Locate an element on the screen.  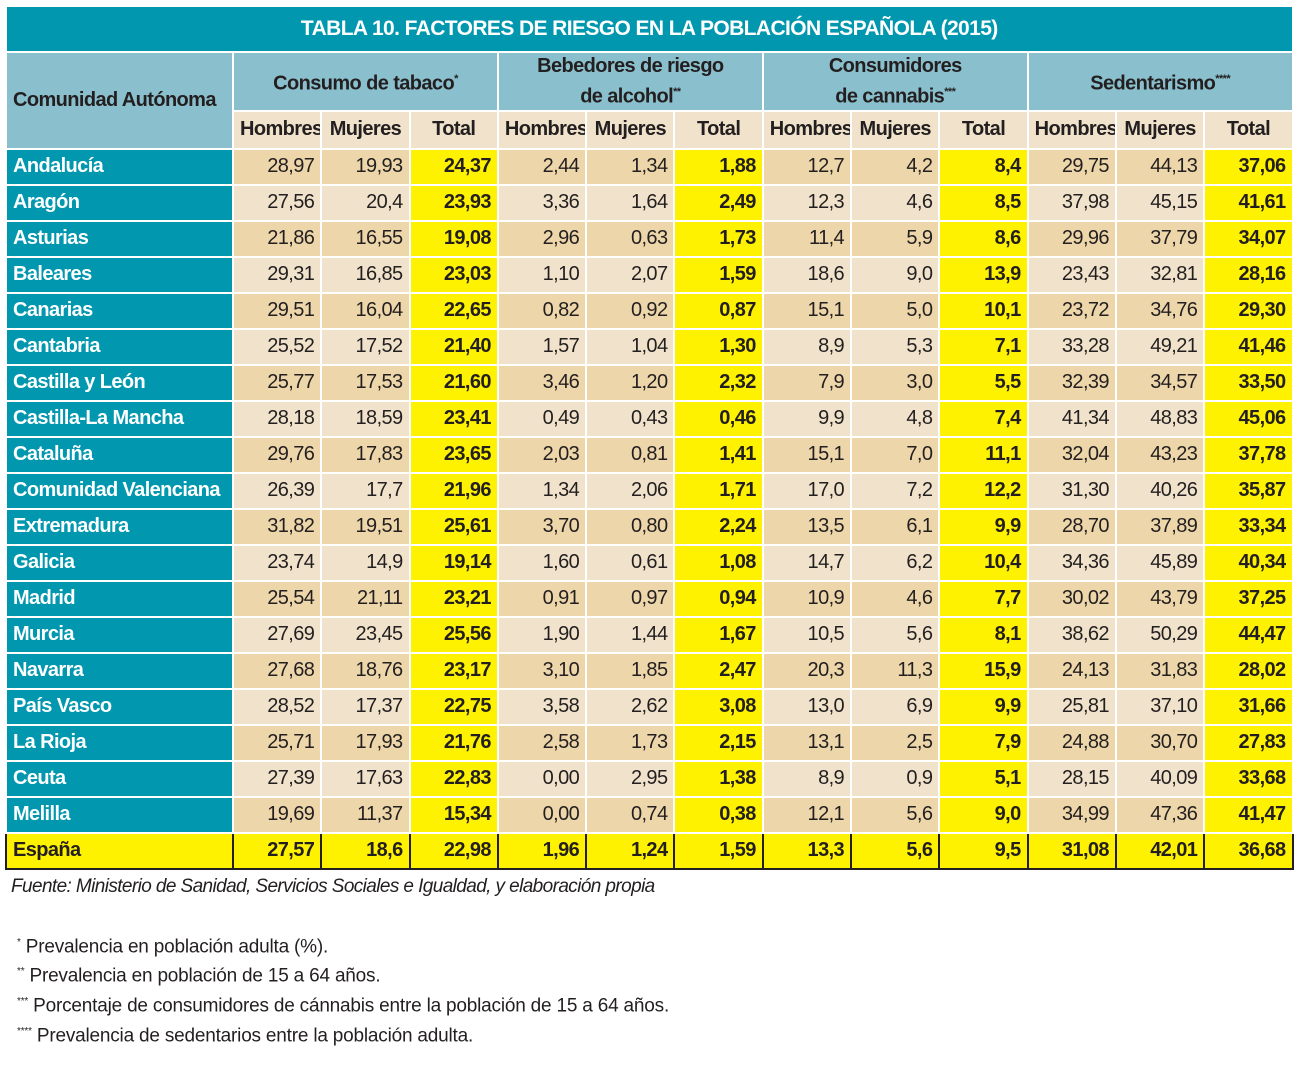
total-cell: 1,71 is located at coordinates (718, 490).